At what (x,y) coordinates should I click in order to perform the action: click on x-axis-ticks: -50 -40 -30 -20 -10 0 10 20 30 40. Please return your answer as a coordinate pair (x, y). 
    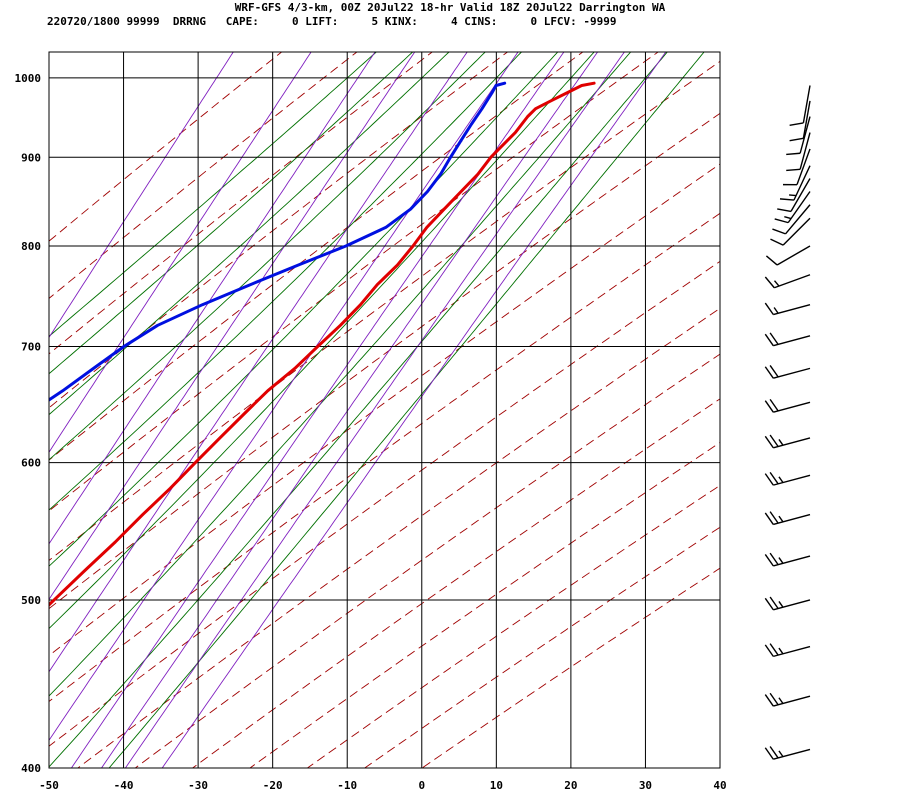
    Looking at the image, I should click on (383, 785).